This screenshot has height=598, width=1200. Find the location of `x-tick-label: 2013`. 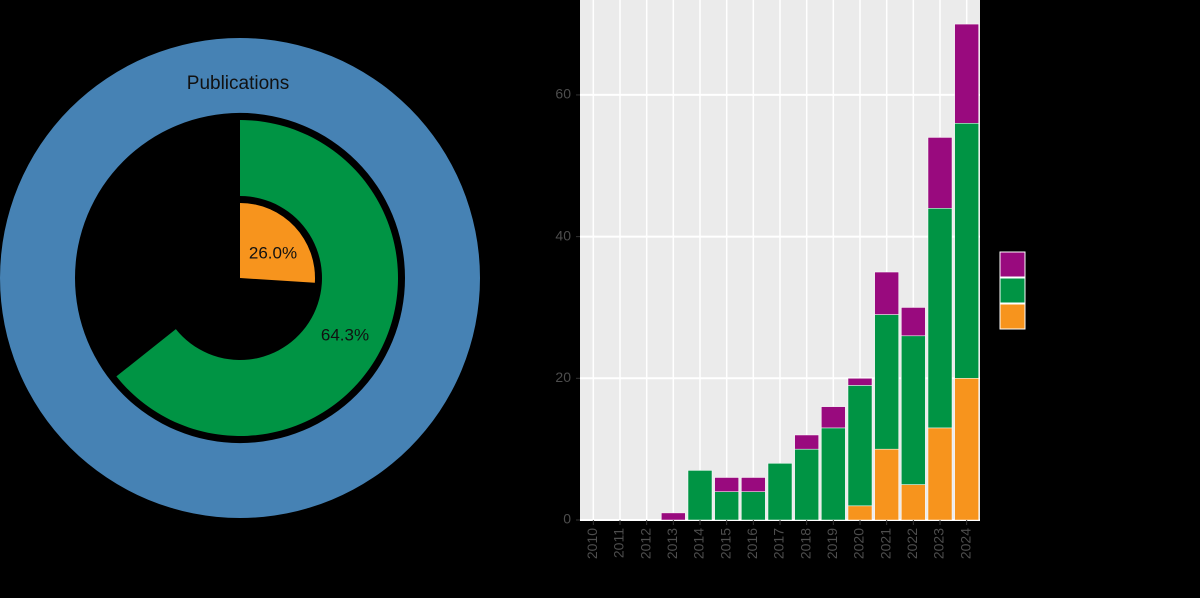

x-tick-label: 2013 is located at coordinates (672, 543).